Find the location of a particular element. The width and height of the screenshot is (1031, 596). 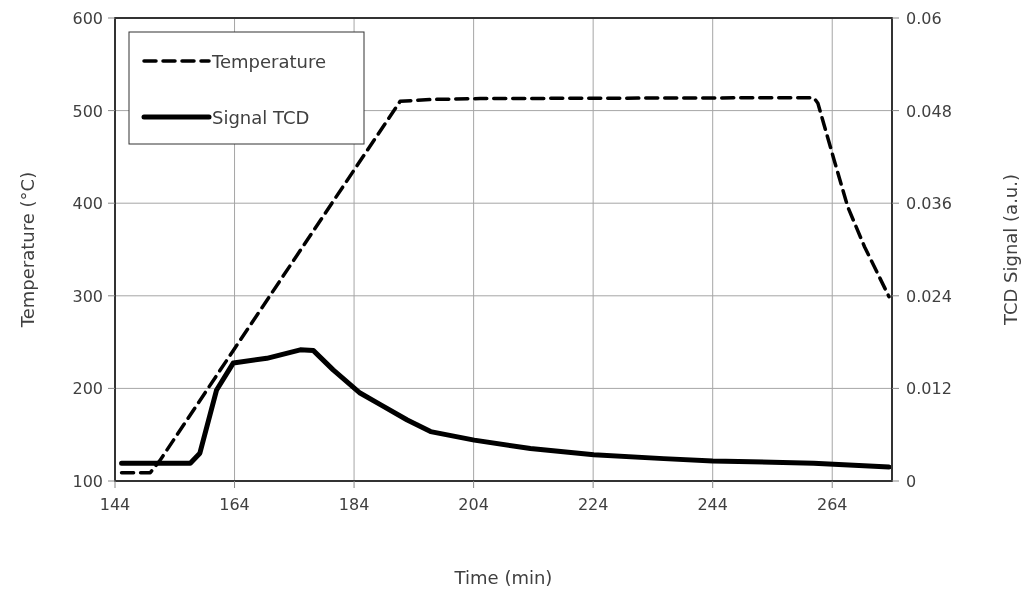

y-tick-label: 400 is located at coordinates (87, 204).